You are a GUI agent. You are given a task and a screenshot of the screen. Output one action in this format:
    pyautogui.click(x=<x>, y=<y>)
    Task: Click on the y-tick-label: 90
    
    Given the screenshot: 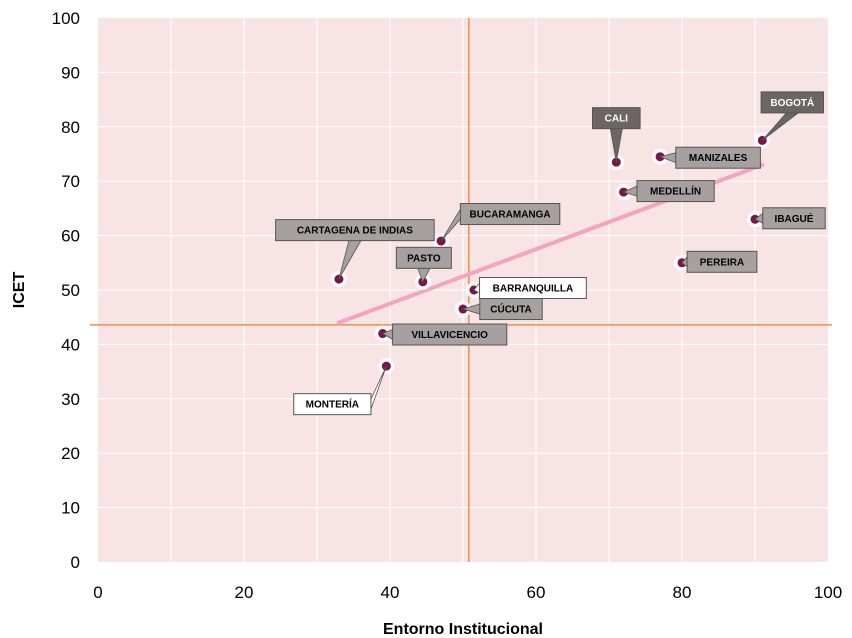 What is the action you would take?
    pyautogui.click(x=70, y=72)
    